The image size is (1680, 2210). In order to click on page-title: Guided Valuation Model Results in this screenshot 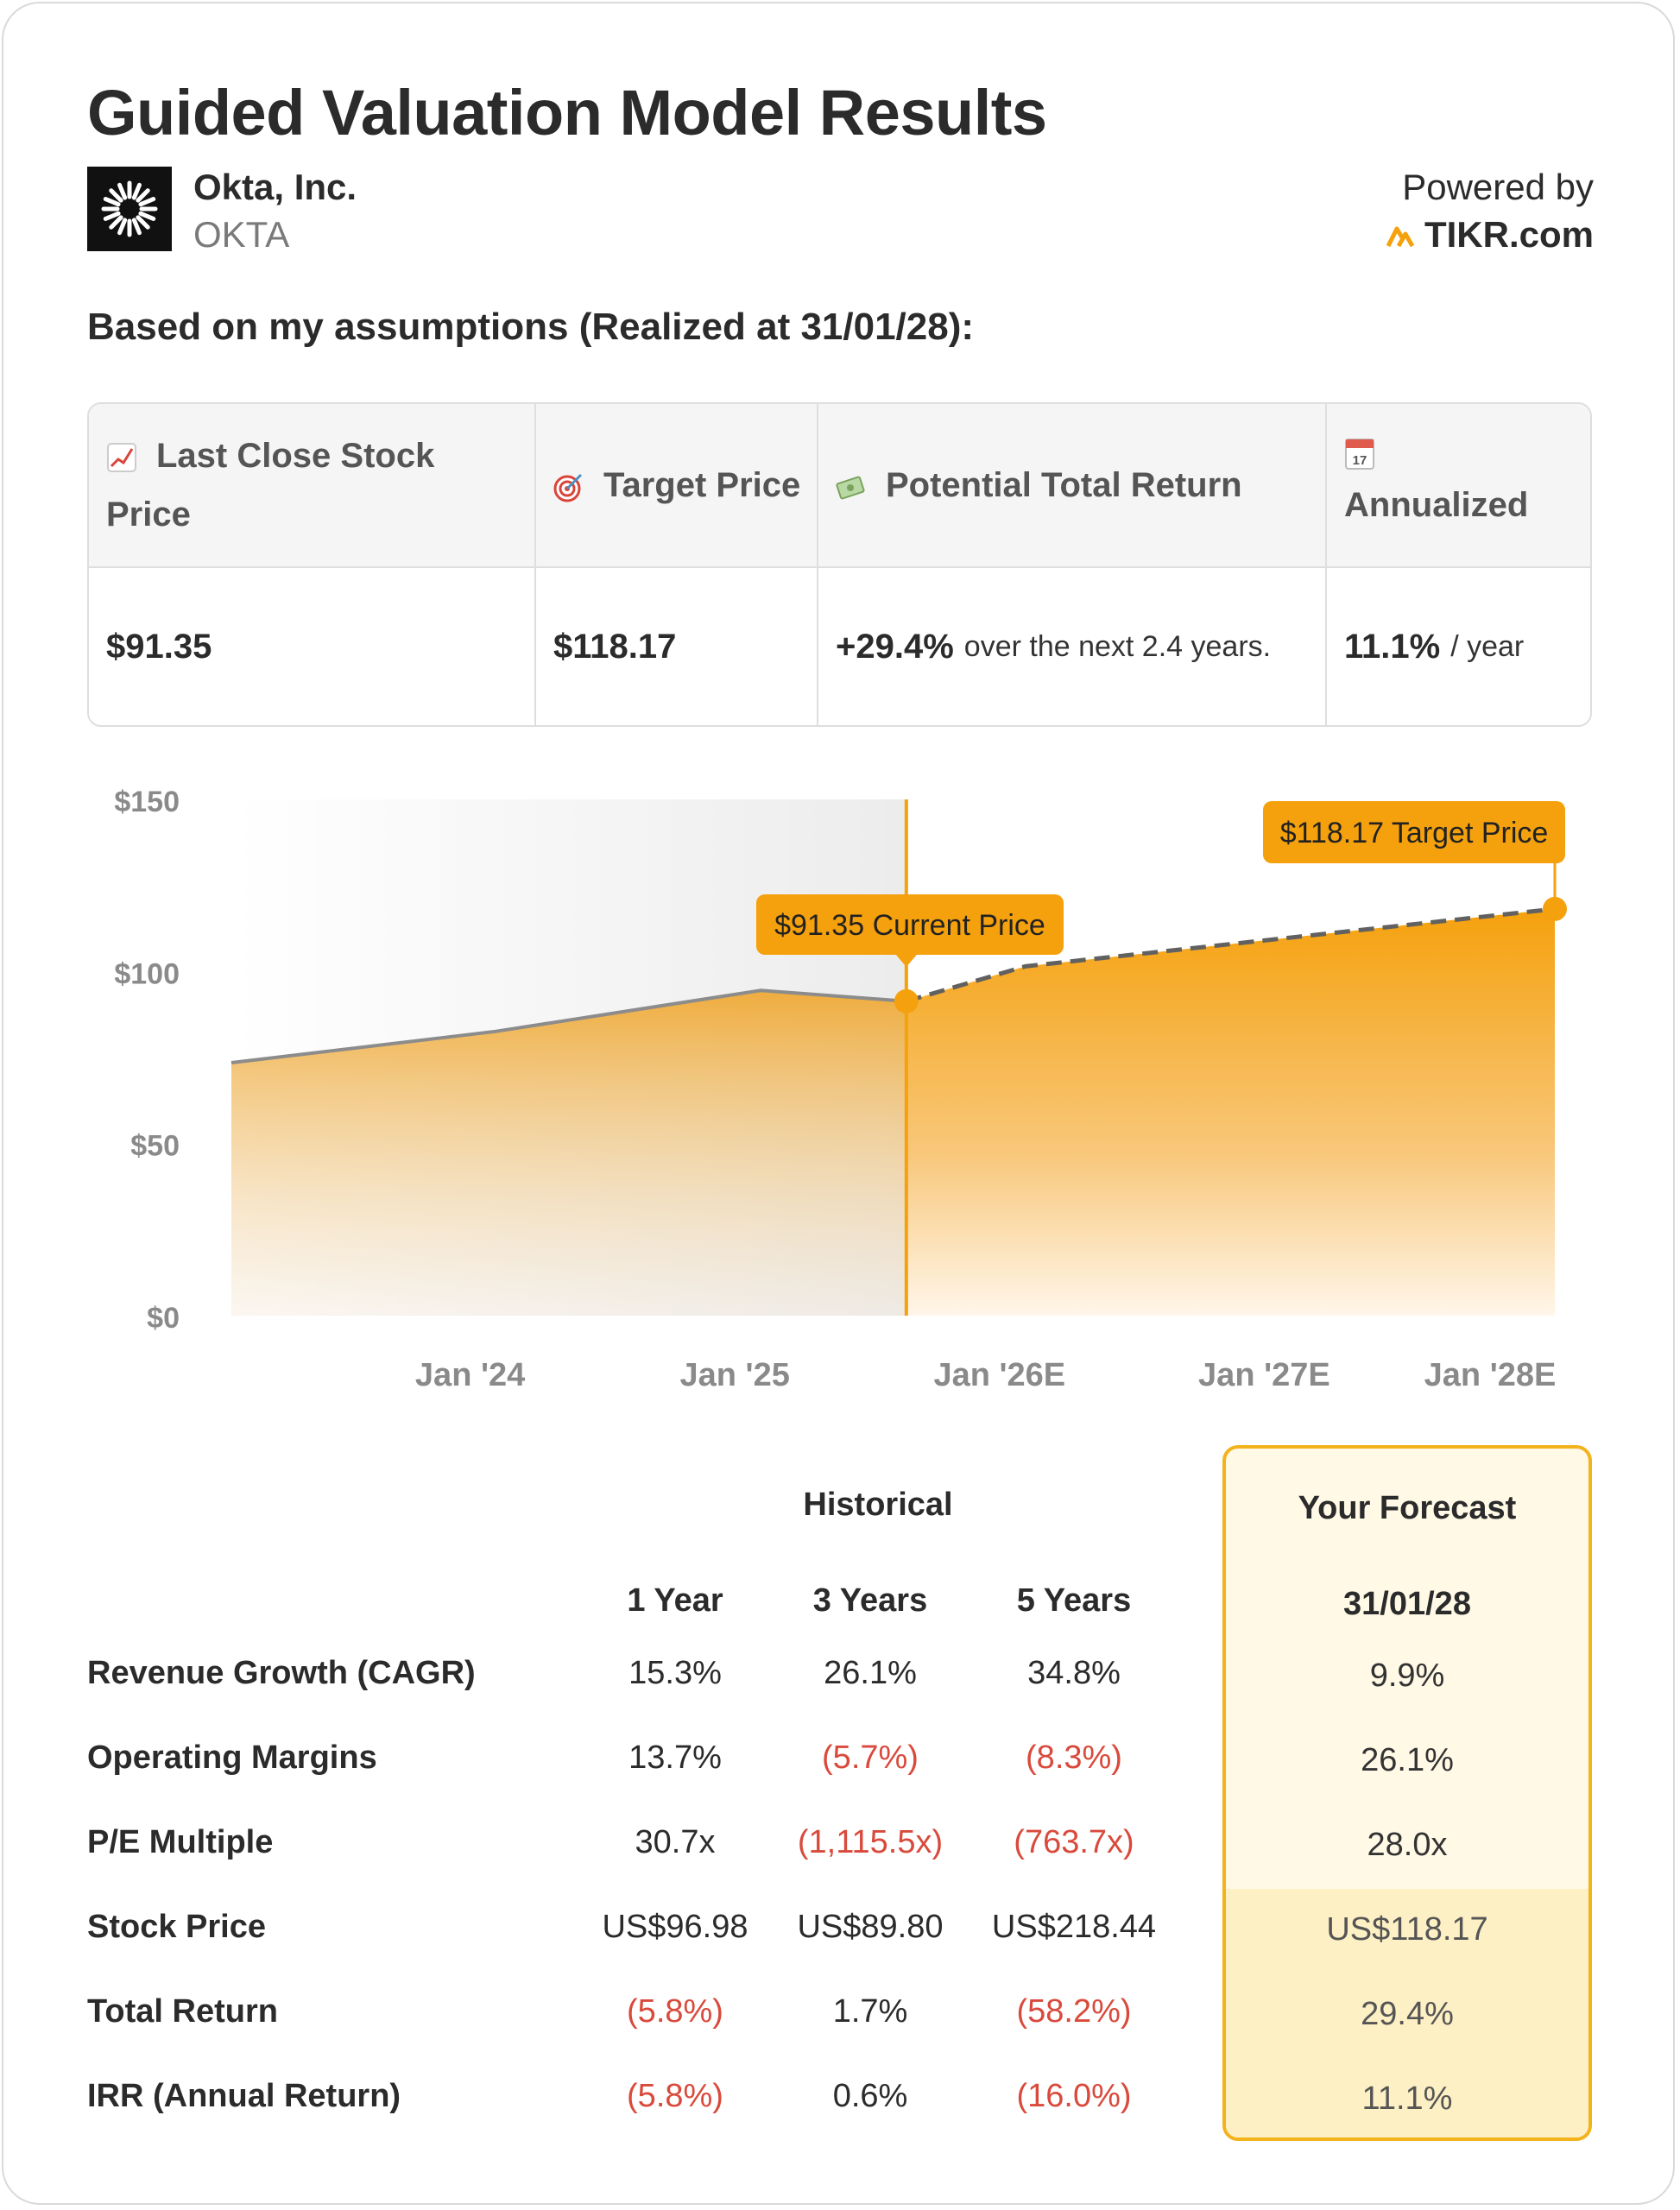, I will do `click(567, 113)`.